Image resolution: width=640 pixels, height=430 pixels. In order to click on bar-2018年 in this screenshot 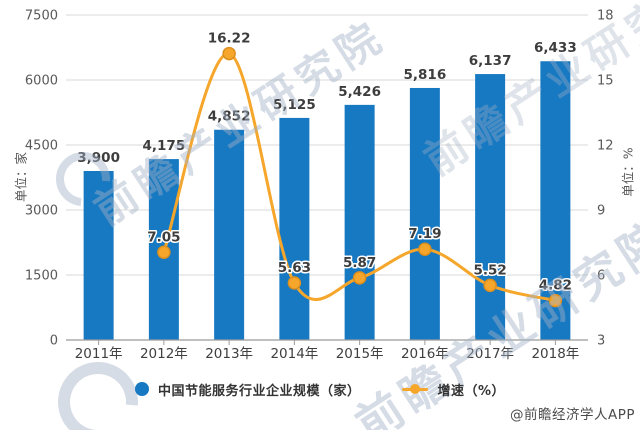, I will do `click(555, 201)`.